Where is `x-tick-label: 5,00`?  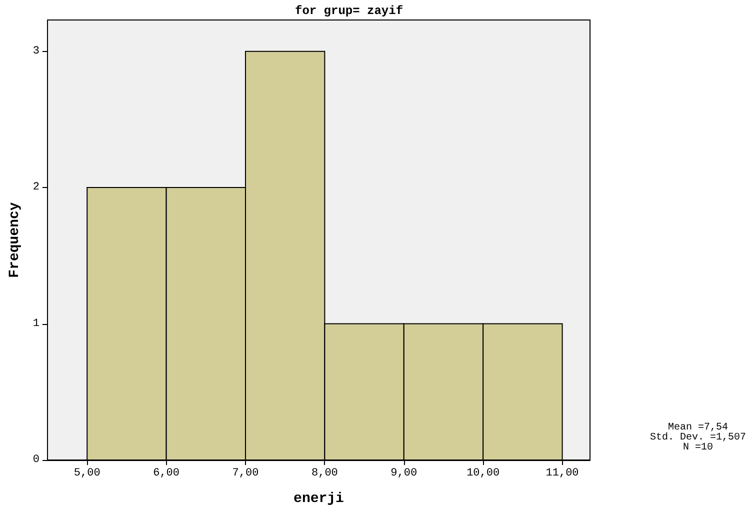
x-tick-label: 5,00 is located at coordinates (87, 474).